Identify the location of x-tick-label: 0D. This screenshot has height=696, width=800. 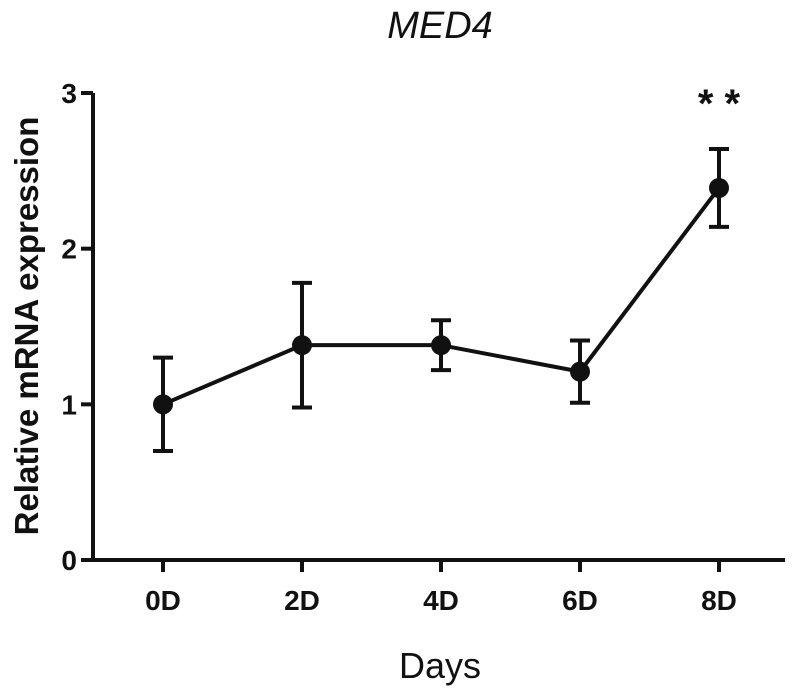
(163, 600).